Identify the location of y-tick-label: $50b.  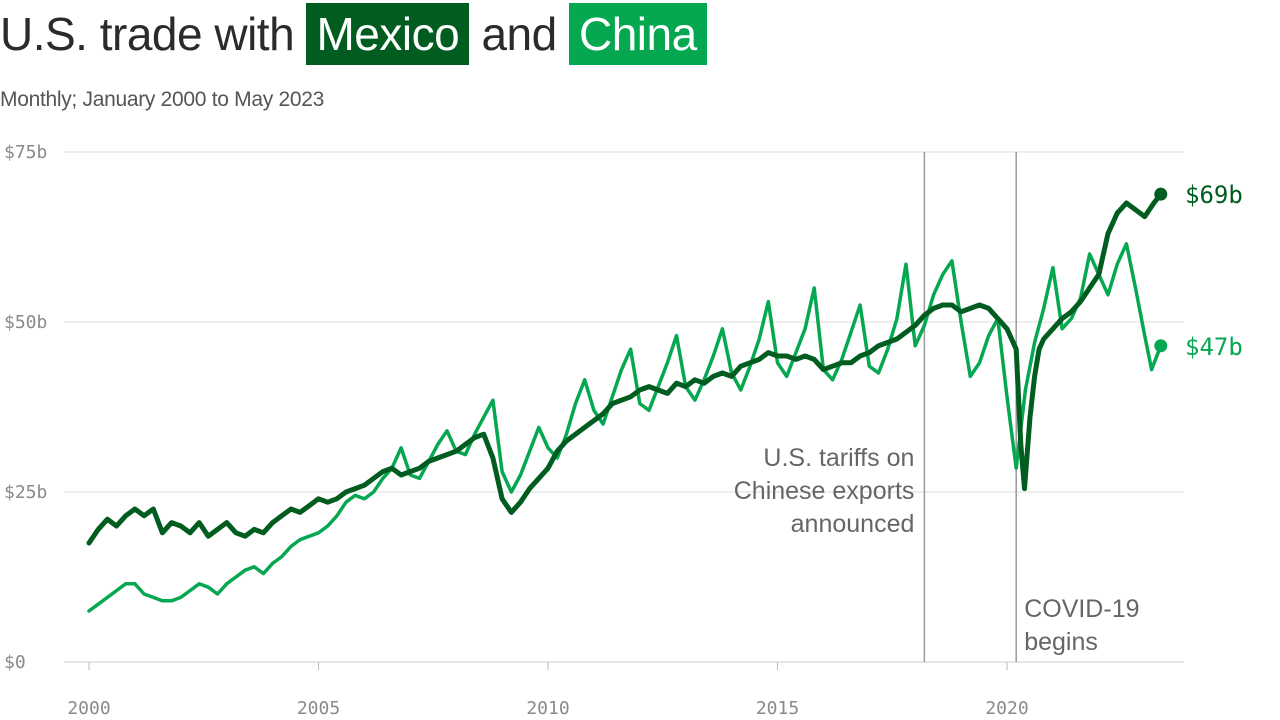
(25, 322).